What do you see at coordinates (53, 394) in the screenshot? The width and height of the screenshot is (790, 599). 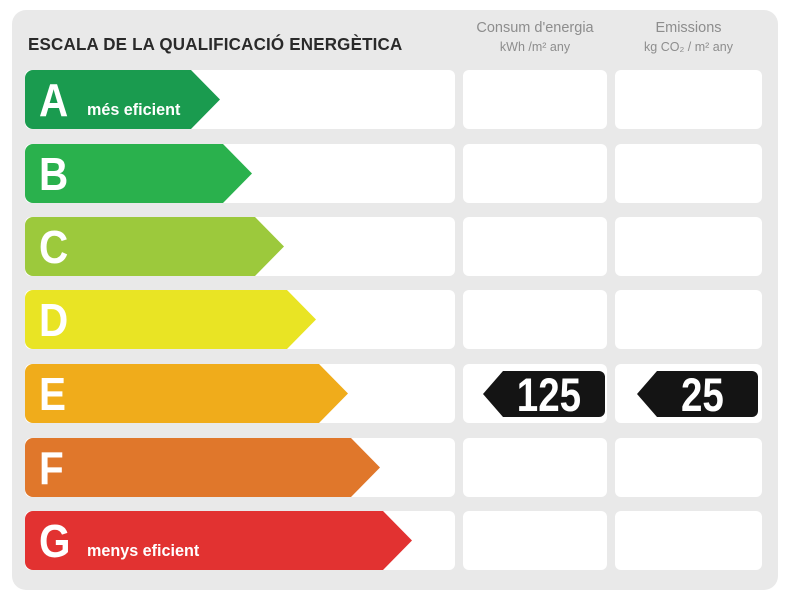 I see `grade-letter: E` at bounding box center [53, 394].